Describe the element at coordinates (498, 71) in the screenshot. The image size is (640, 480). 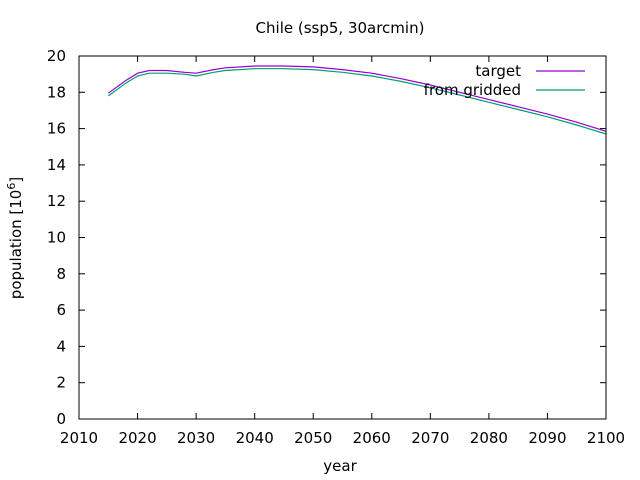
I see `legend-label-target: target` at that location.